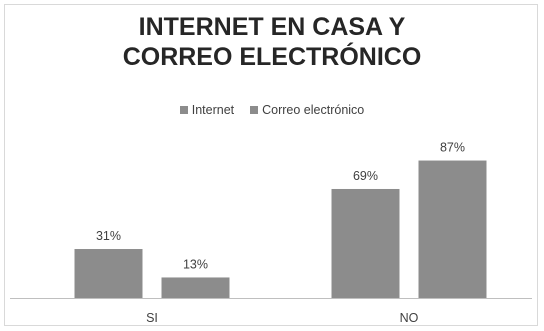  Describe the element at coordinates (108, 236) in the screenshot. I see `data-label-internet-si: 31%` at that location.